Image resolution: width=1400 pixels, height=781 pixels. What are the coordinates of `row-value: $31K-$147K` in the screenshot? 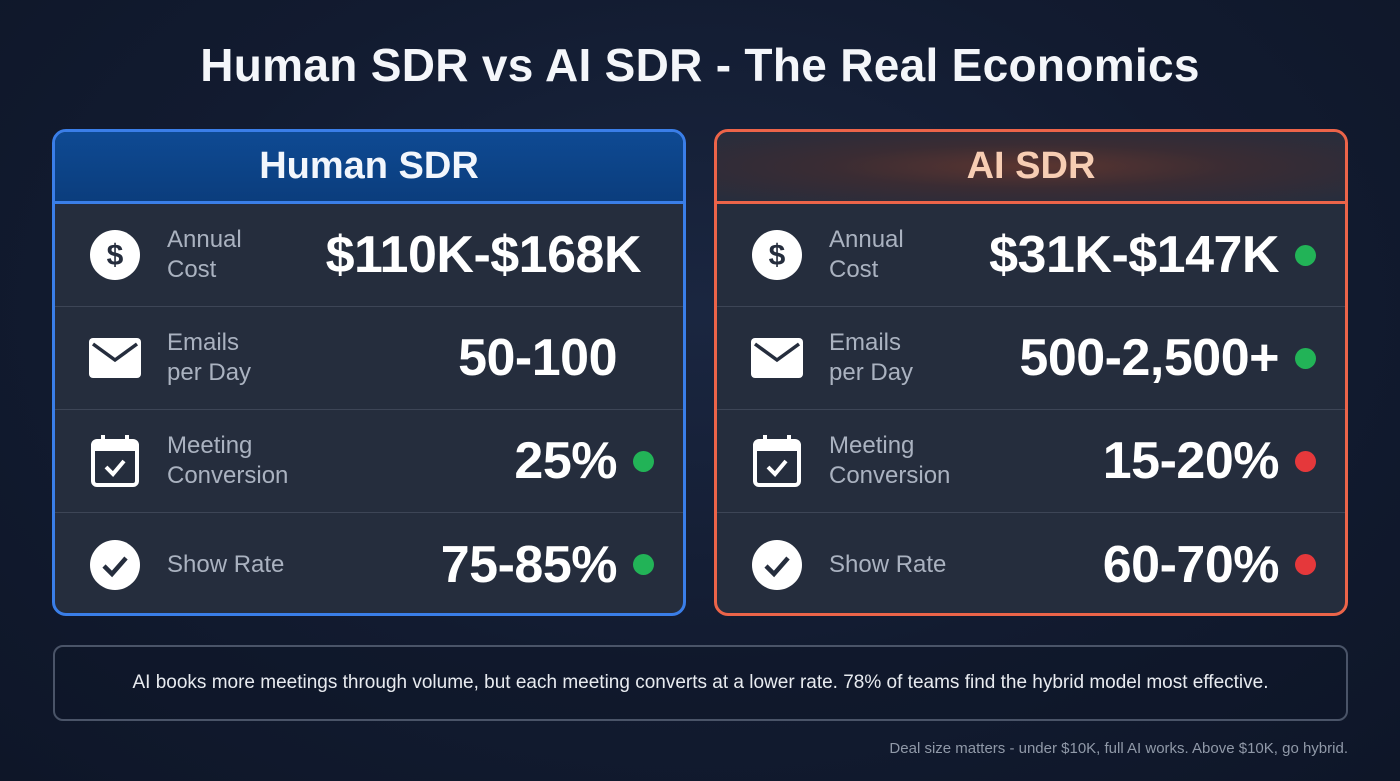 It's located at (1134, 255).